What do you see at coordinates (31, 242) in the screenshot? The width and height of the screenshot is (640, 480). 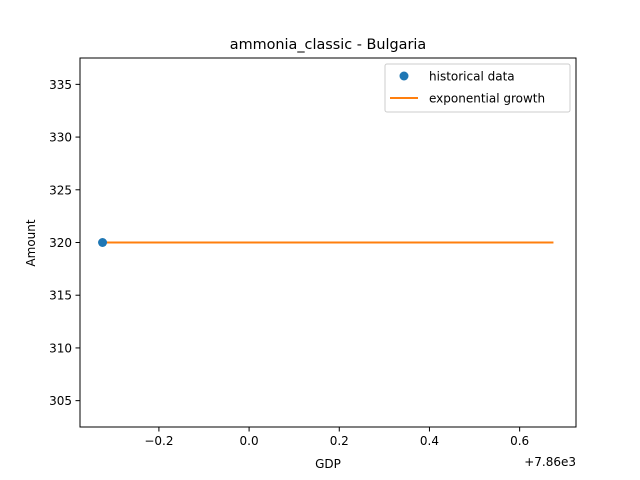 I see `y-axis-label: Amount` at bounding box center [31, 242].